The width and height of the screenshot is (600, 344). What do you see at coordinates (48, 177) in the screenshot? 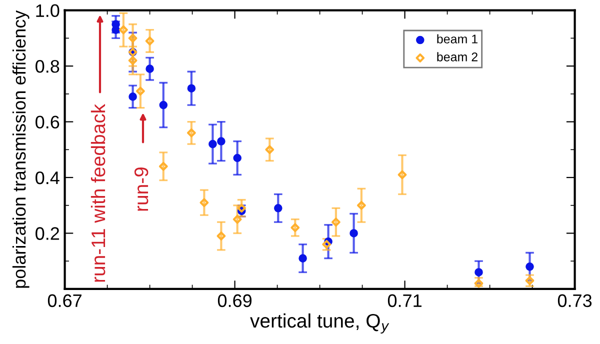
I see `y-tick-label: 0.4` at bounding box center [48, 177].